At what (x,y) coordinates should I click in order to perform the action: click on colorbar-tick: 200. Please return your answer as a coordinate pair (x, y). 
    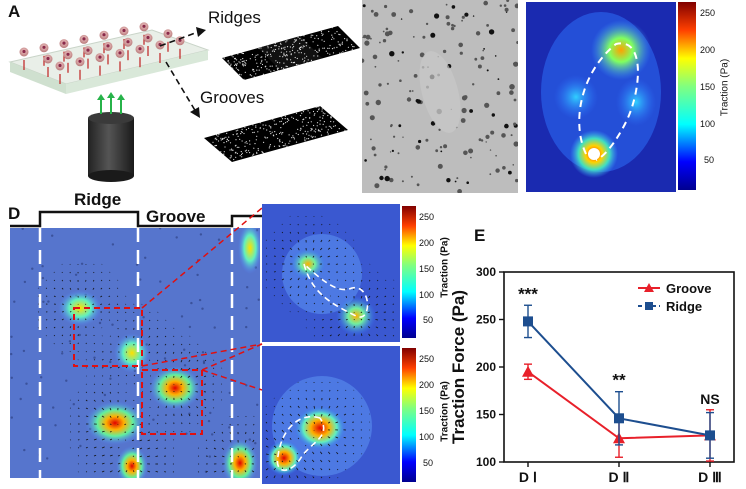
    Looking at the image, I should click on (708, 50).